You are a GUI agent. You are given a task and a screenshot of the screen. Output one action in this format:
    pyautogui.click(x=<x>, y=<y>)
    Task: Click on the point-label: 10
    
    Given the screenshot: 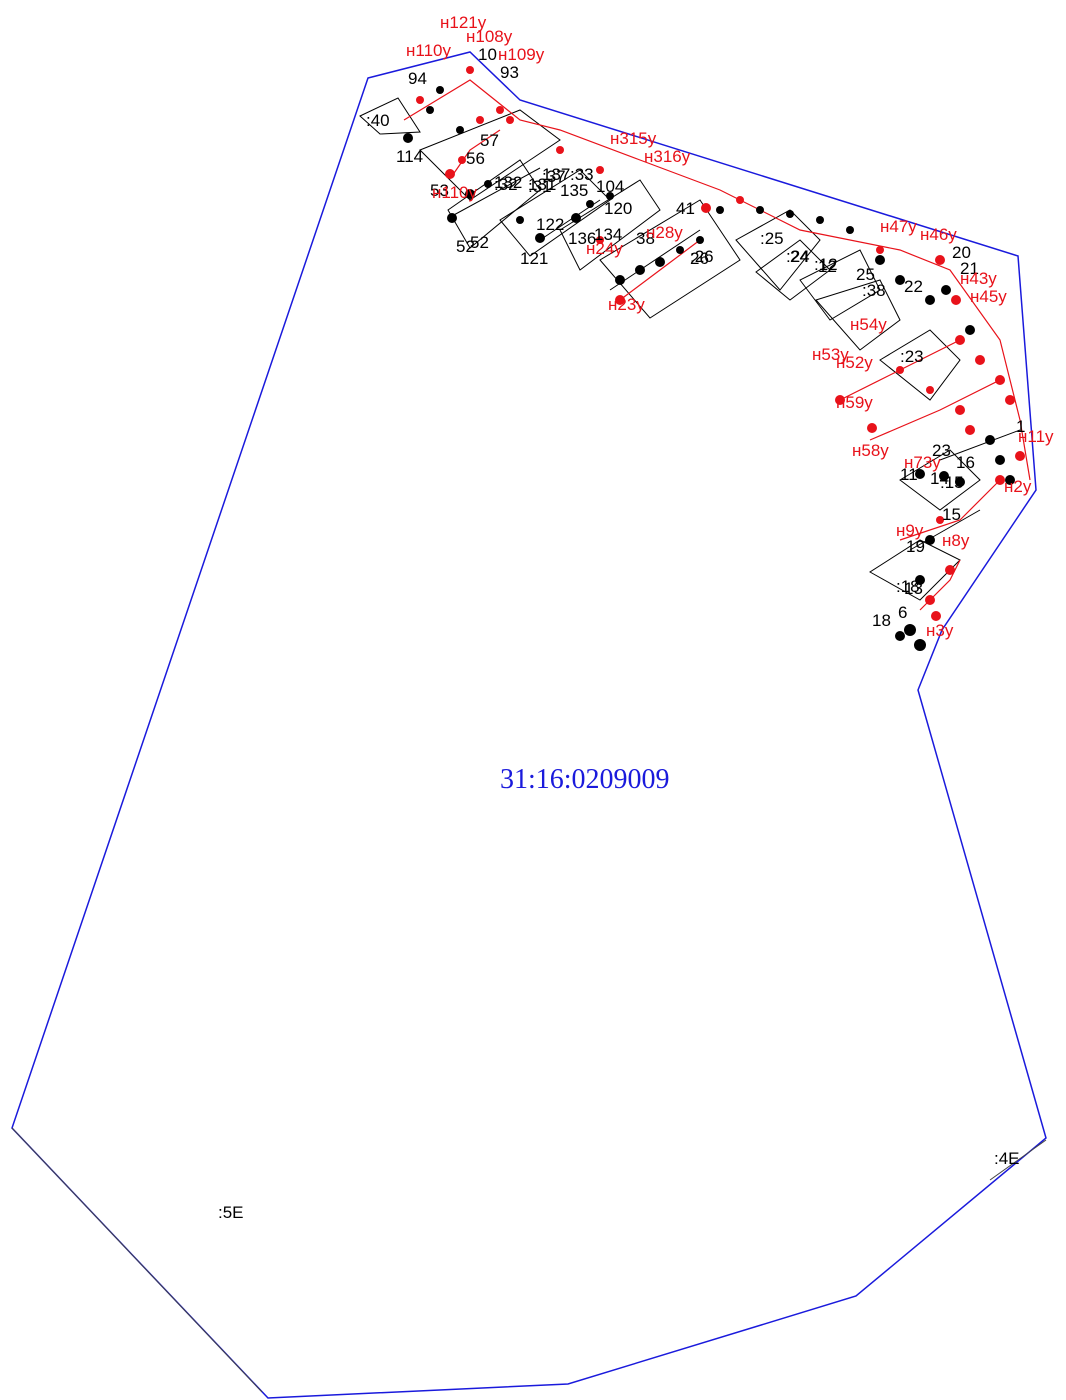 What is the action you would take?
    pyautogui.click(x=487, y=54)
    